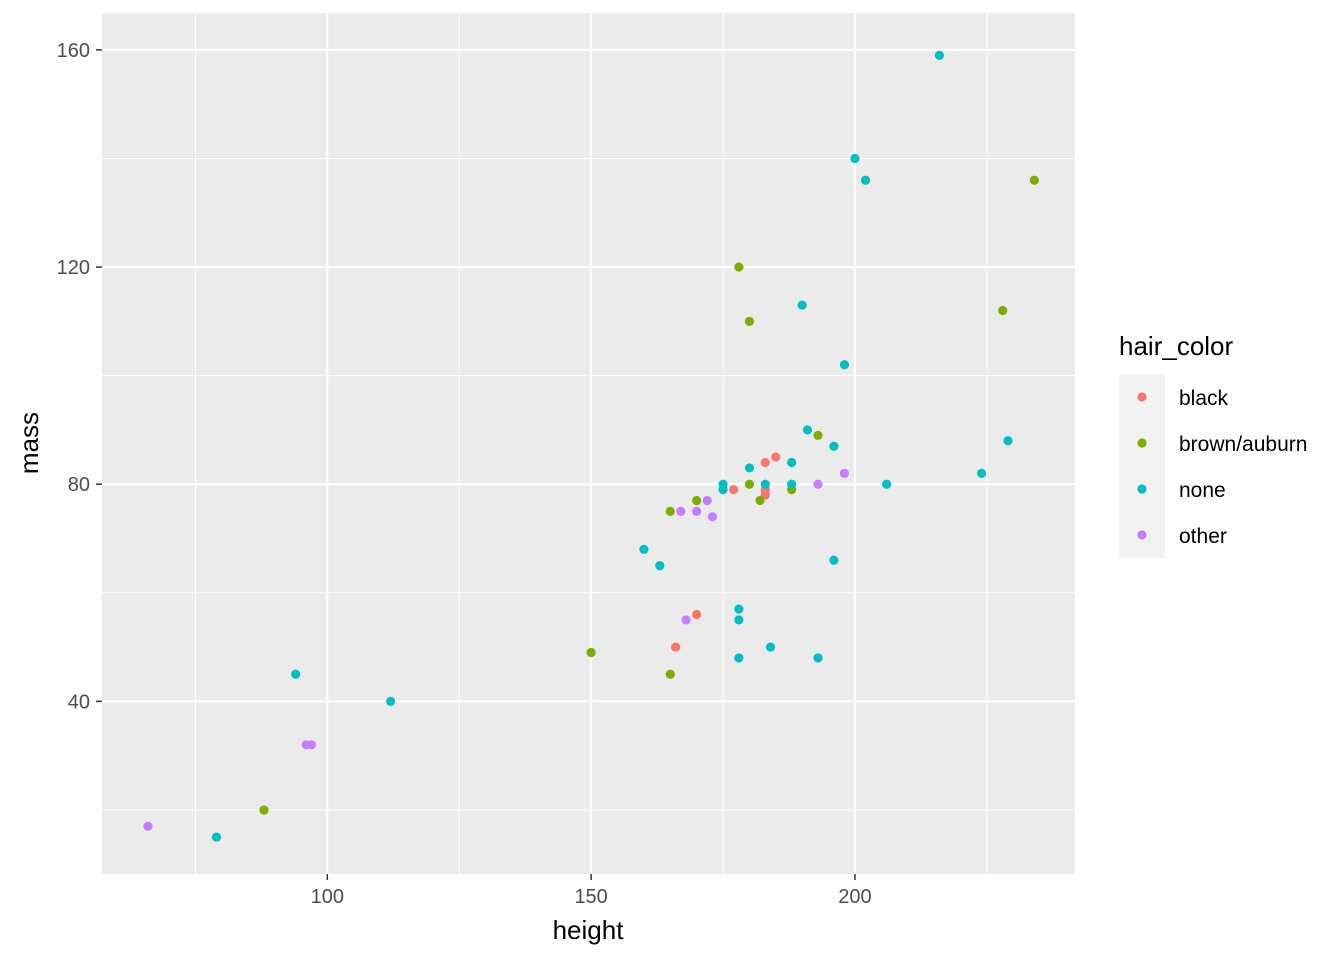  Describe the element at coordinates (1203, 536) in the screenshot. I see `legend-label-other: other` at that location.